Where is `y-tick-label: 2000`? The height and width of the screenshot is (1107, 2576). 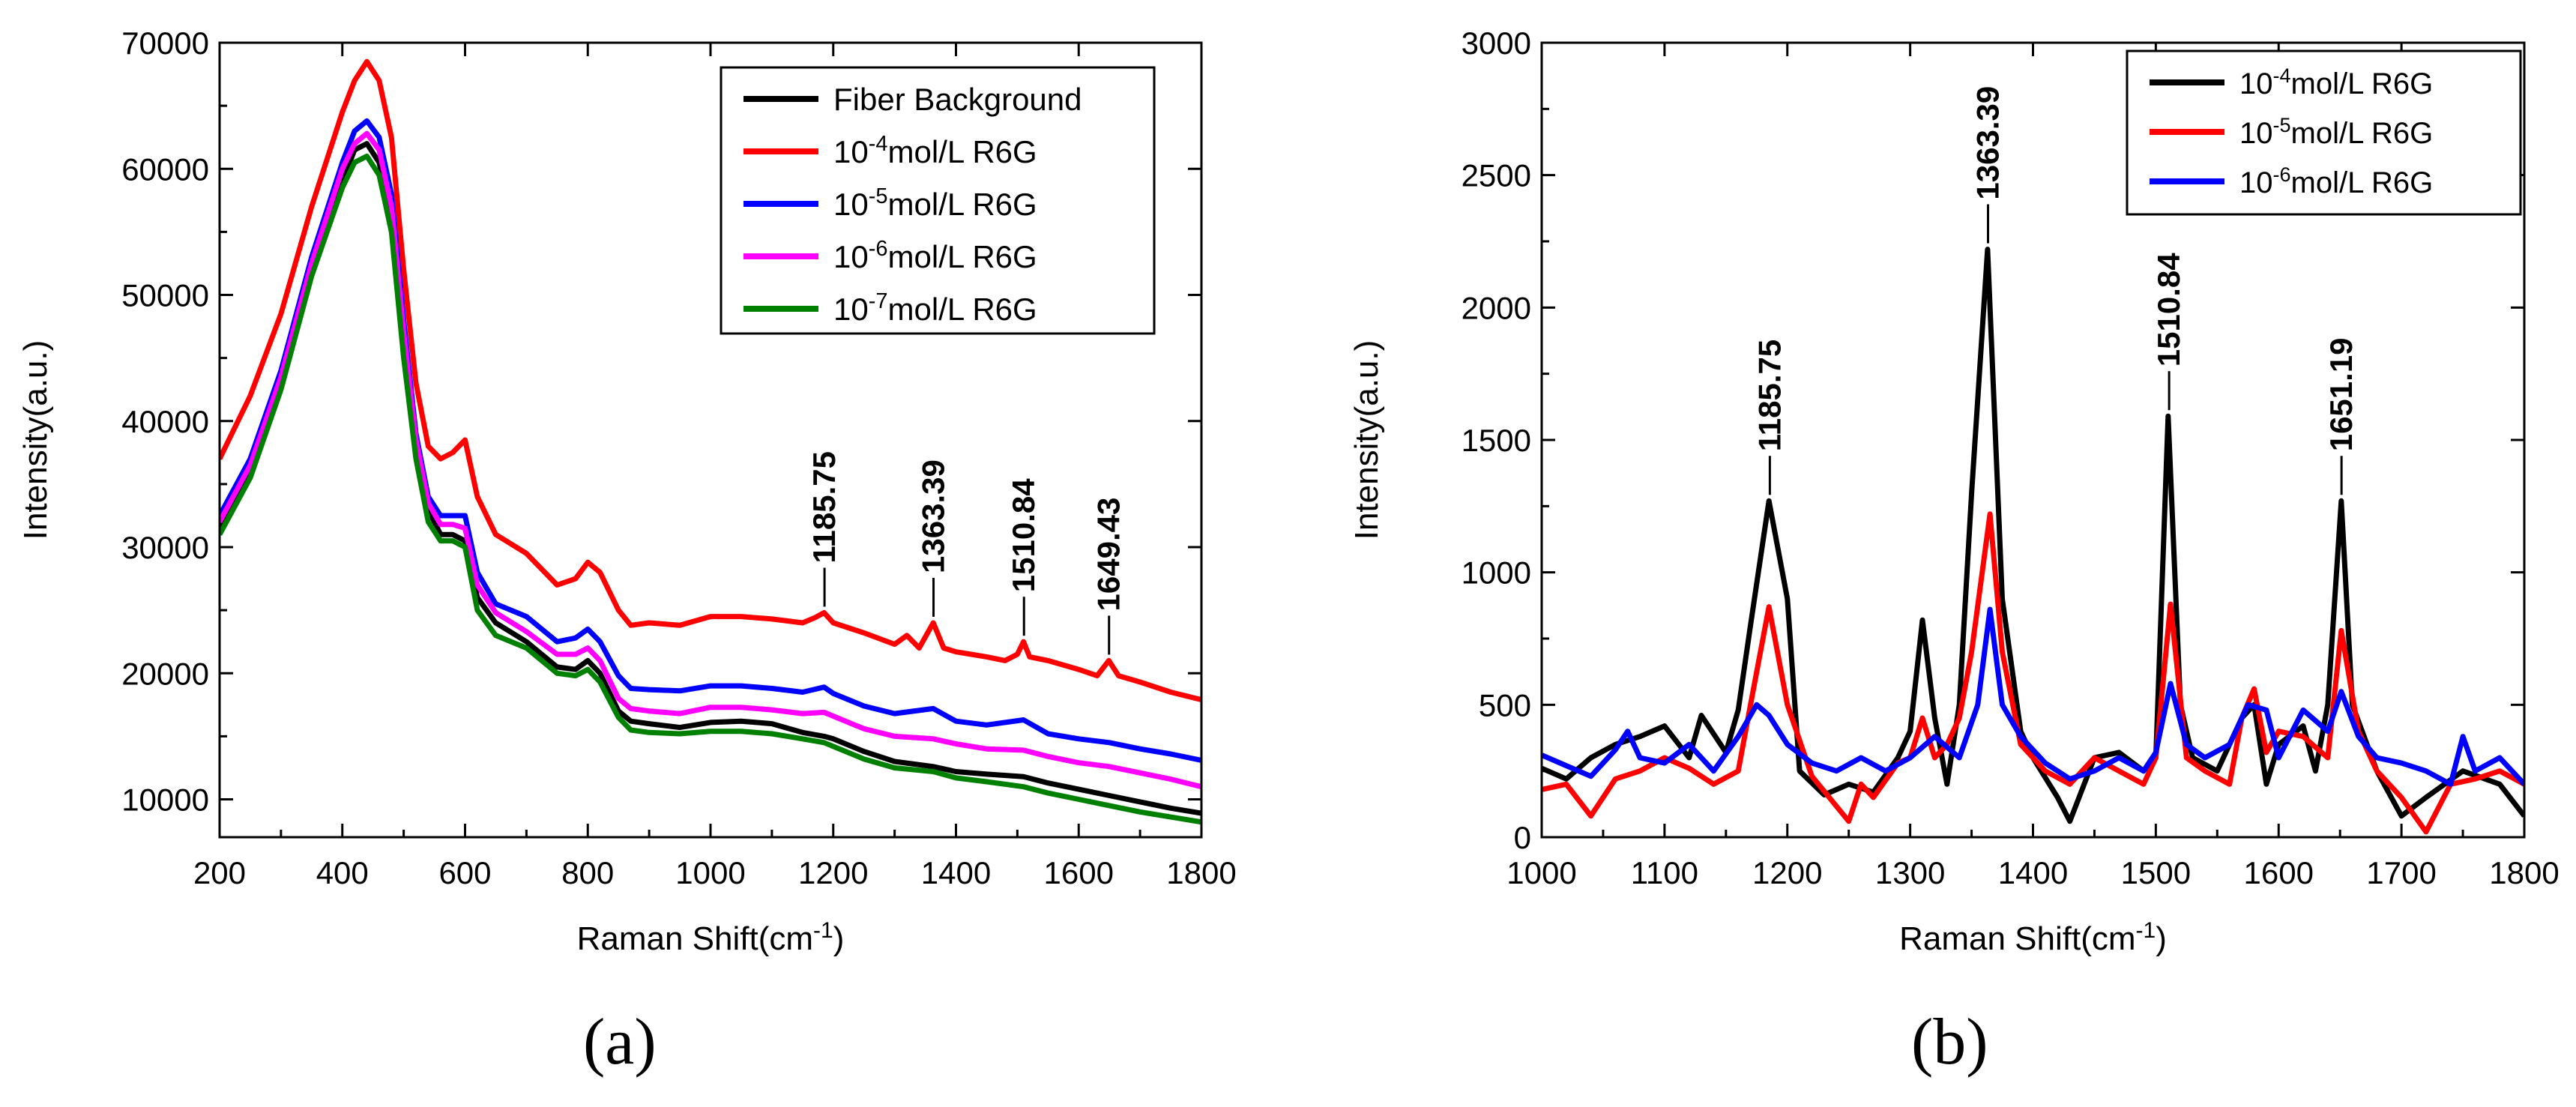 y-tick-label: 2000 is located at coordinates (1496, 307).